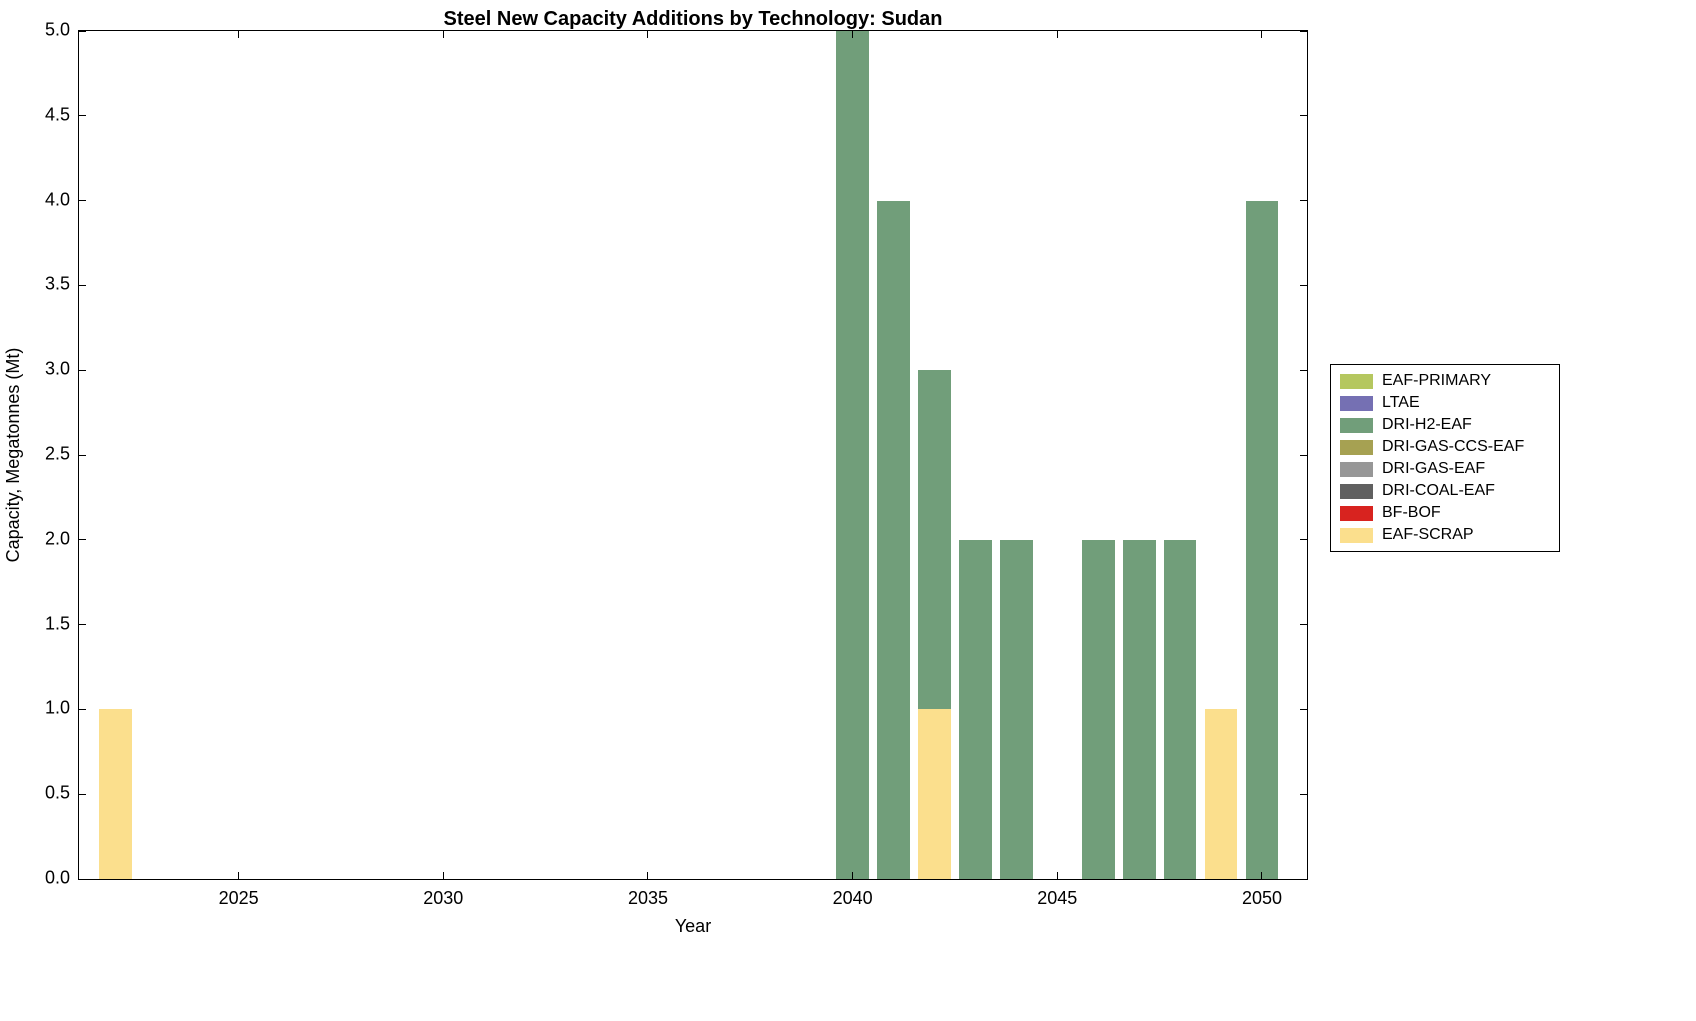 The height and width of the screenshot is (1021, 1696). Describe the element at coordinates (647, 898) in the screenshot. I see `x-tick-label: 2035` at that location.